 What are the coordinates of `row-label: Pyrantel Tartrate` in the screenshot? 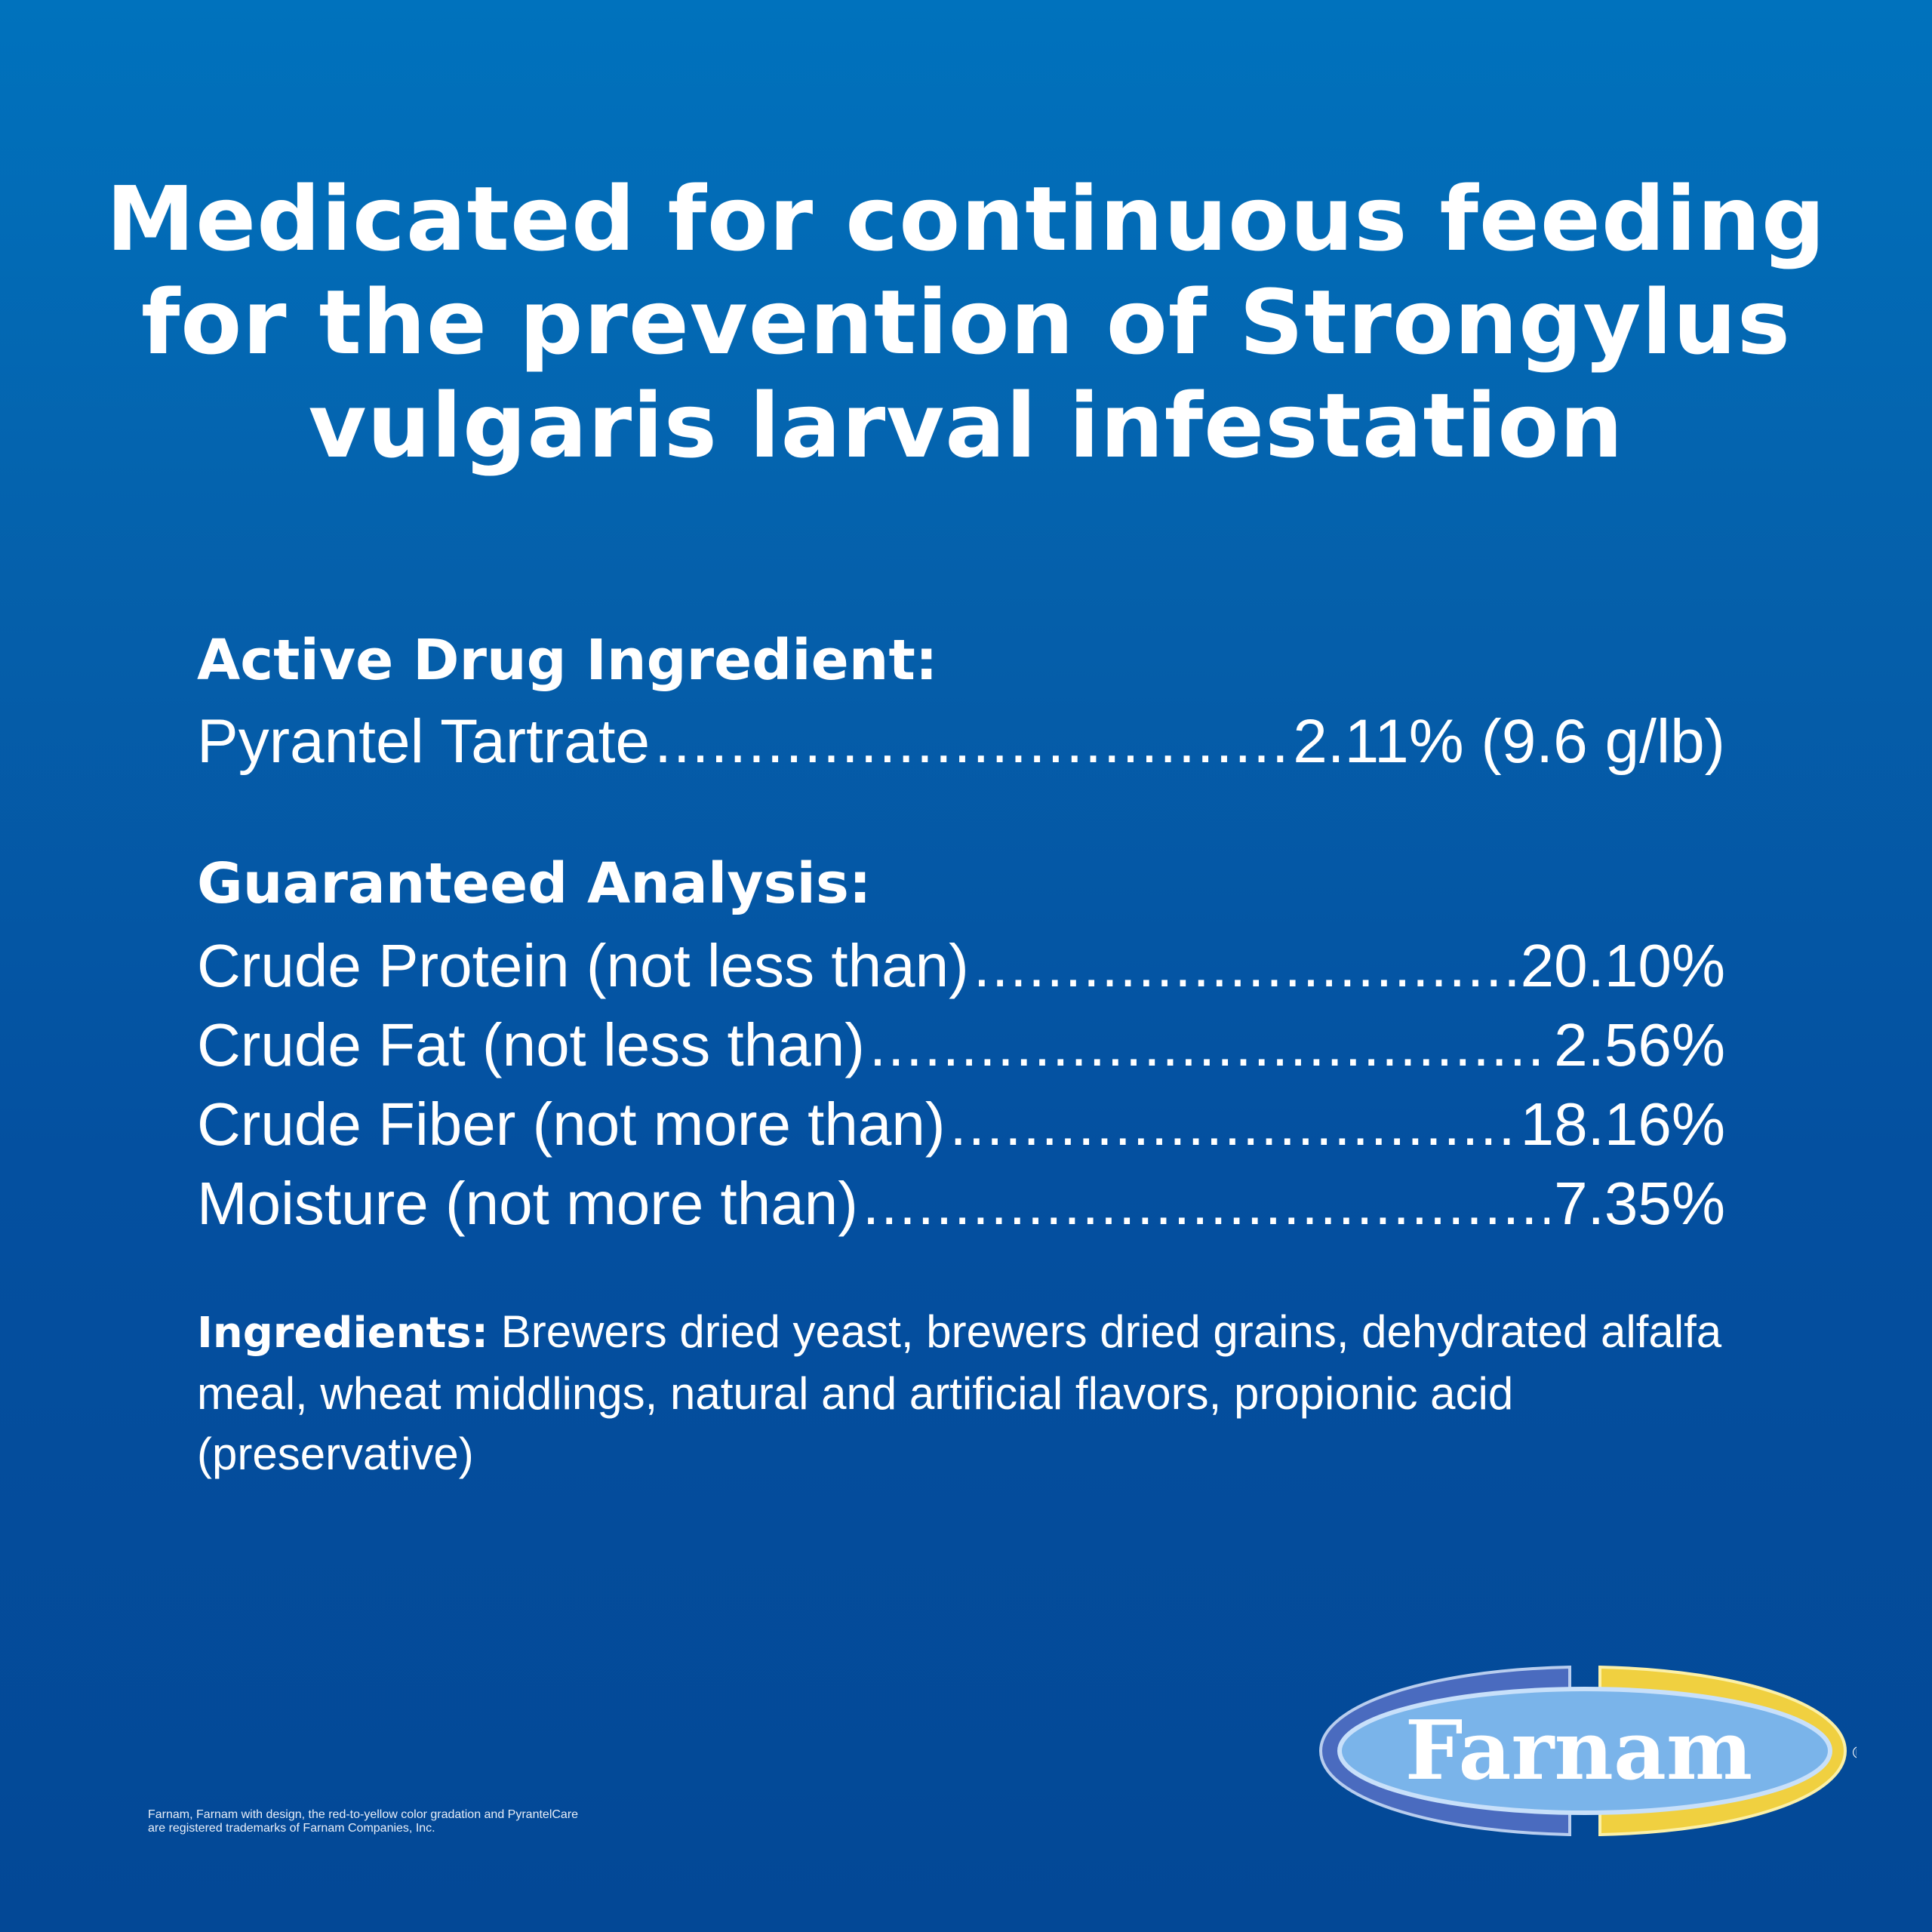 It's located at (424, 741).